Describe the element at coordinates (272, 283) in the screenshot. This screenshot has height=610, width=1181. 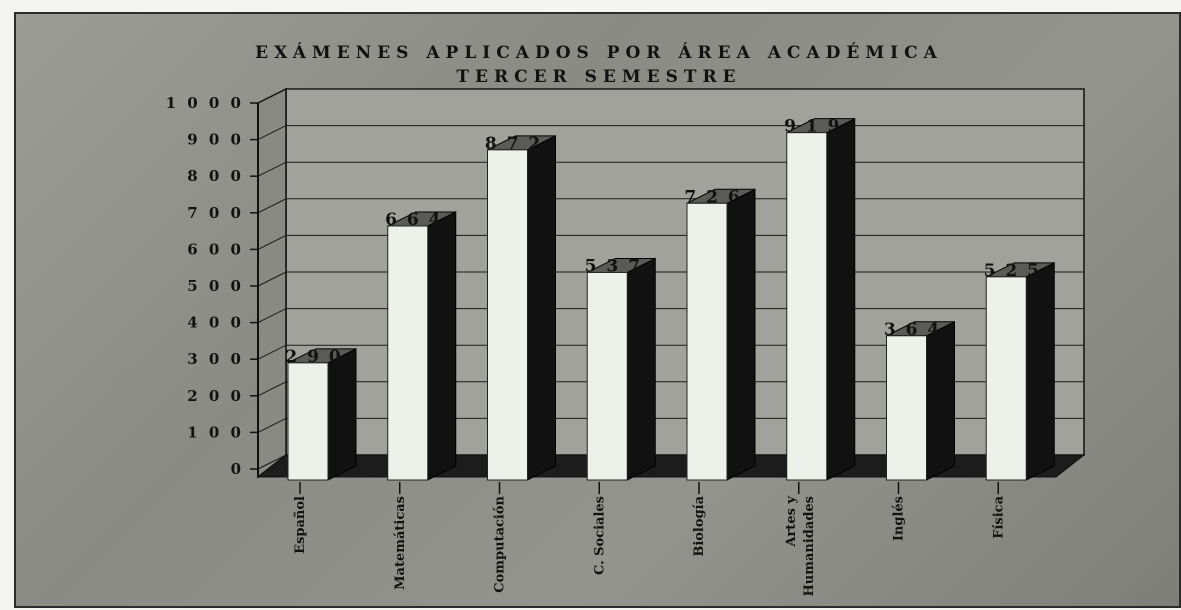
I see `plot-side-wall` at that location.